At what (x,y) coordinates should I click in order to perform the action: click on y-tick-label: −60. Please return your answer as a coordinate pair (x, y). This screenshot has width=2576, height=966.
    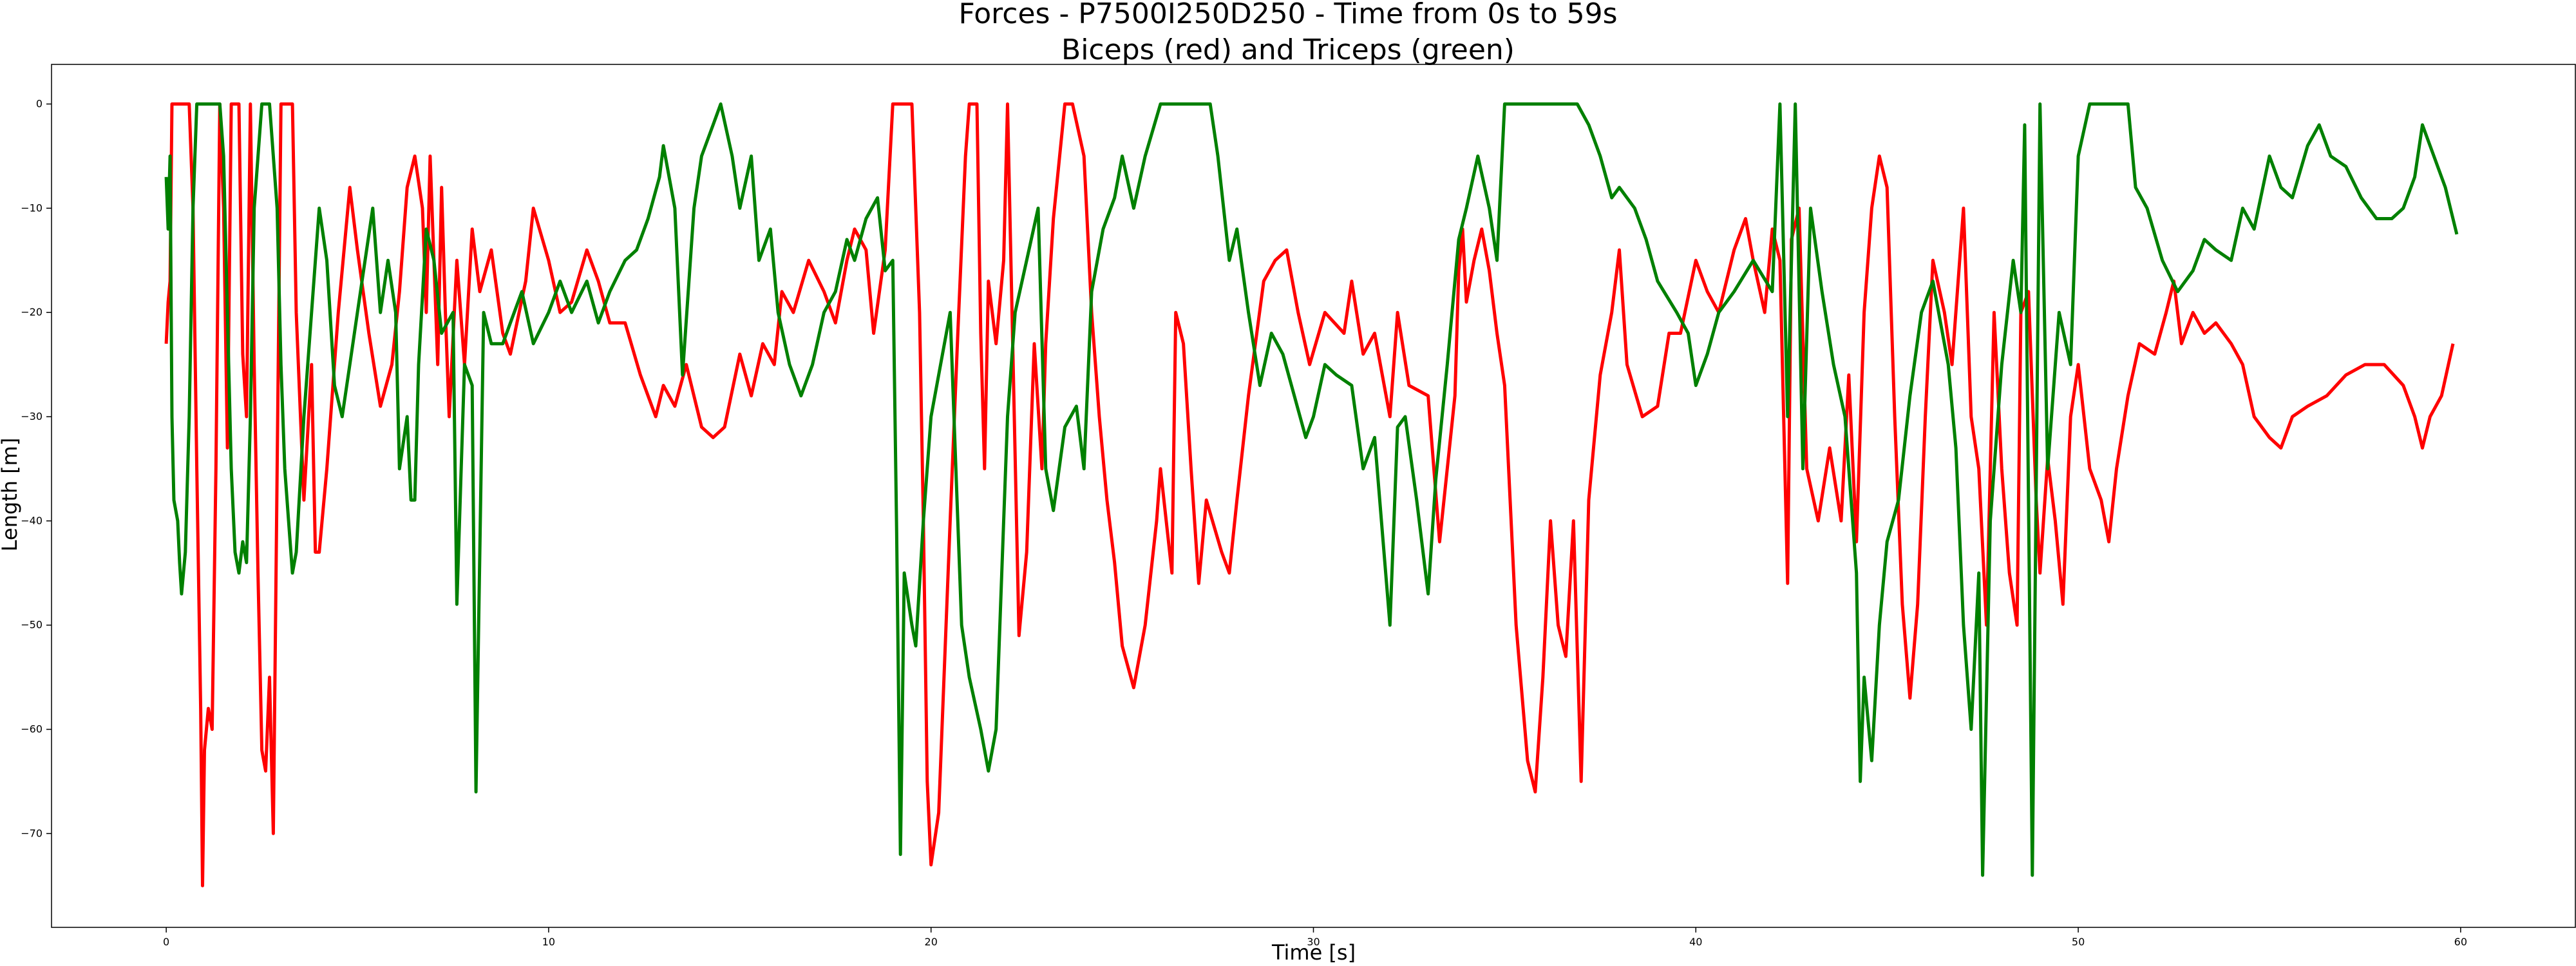
    Looking at the image, I should click on (32, 729).